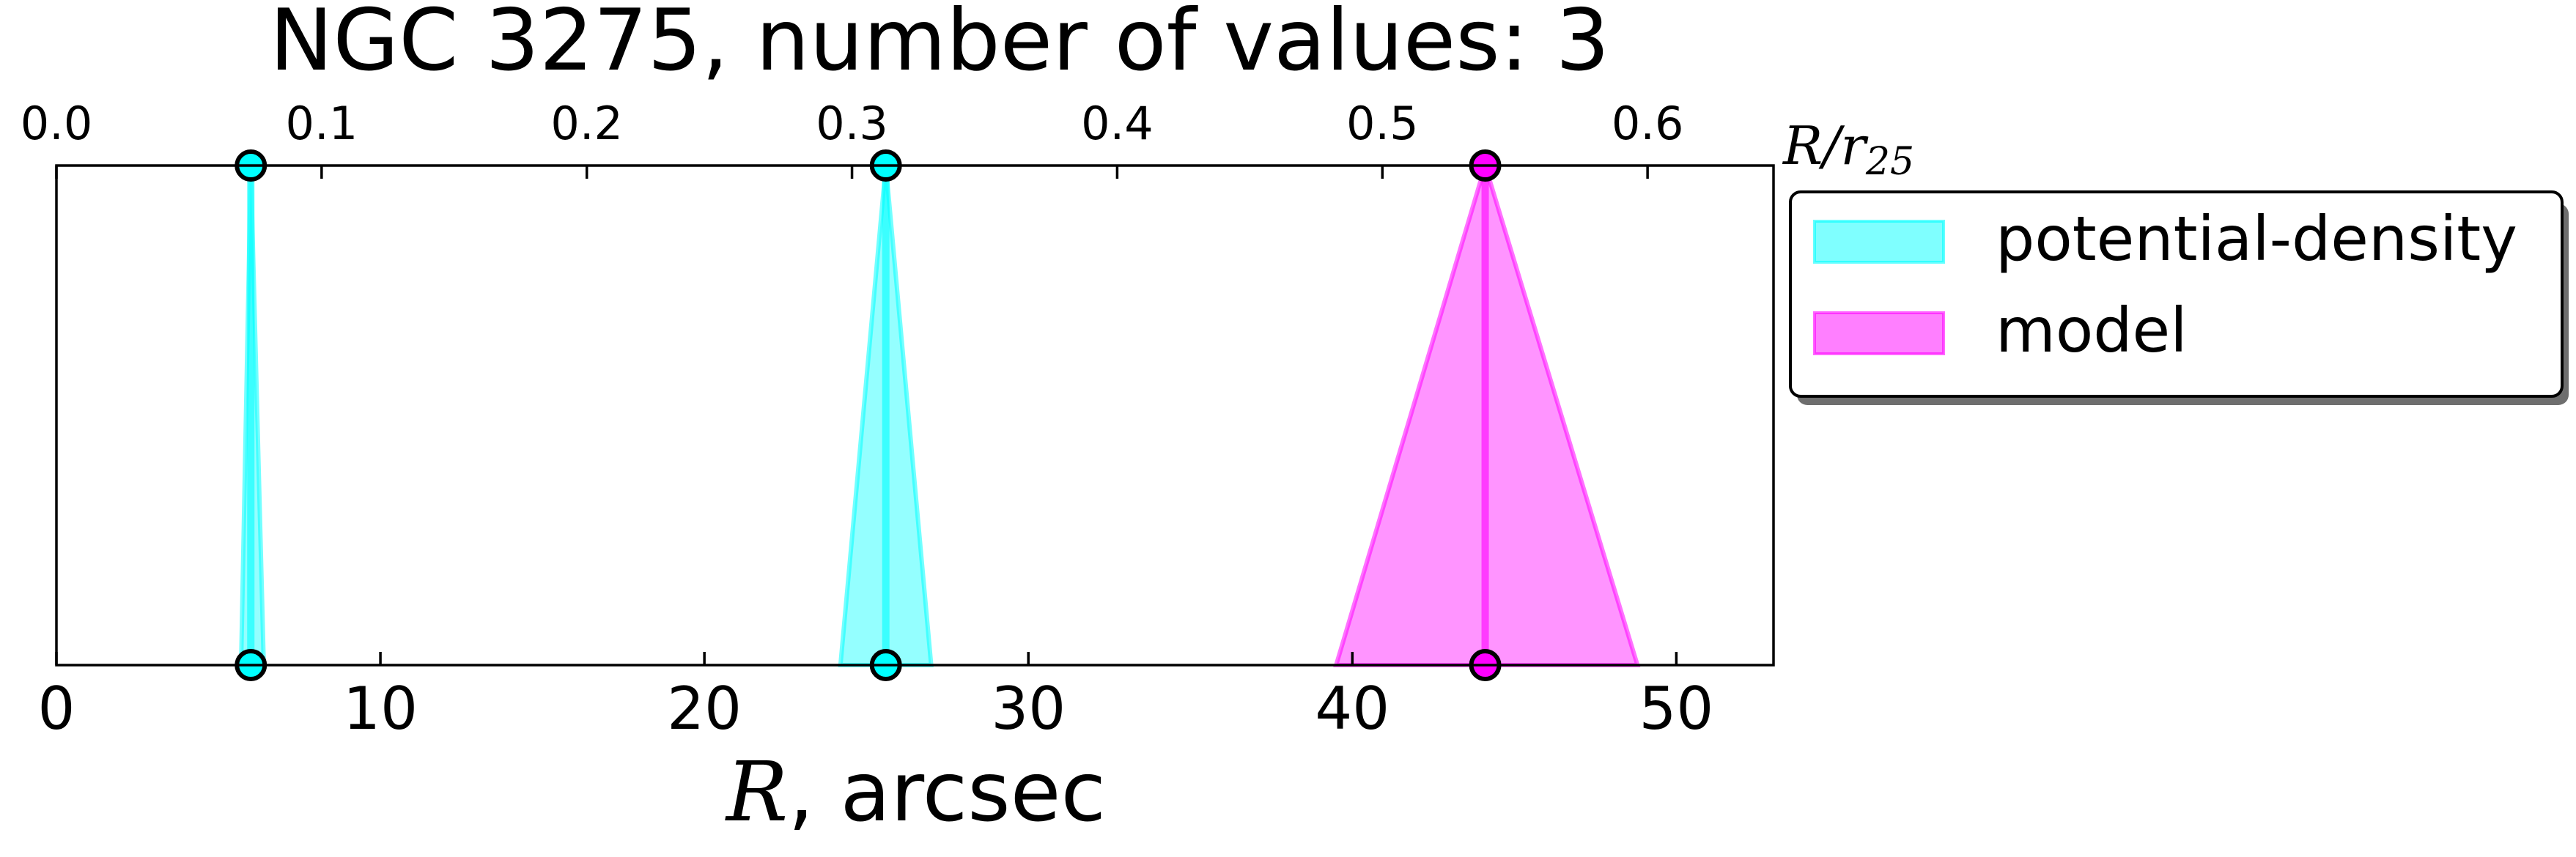 The height and width of the screenshot is (857, 2576). What do you see at coordinates (1879, 242) in the screenshot?
I see `legend-swatch-potential-density` at bounding box center [1879, 242].